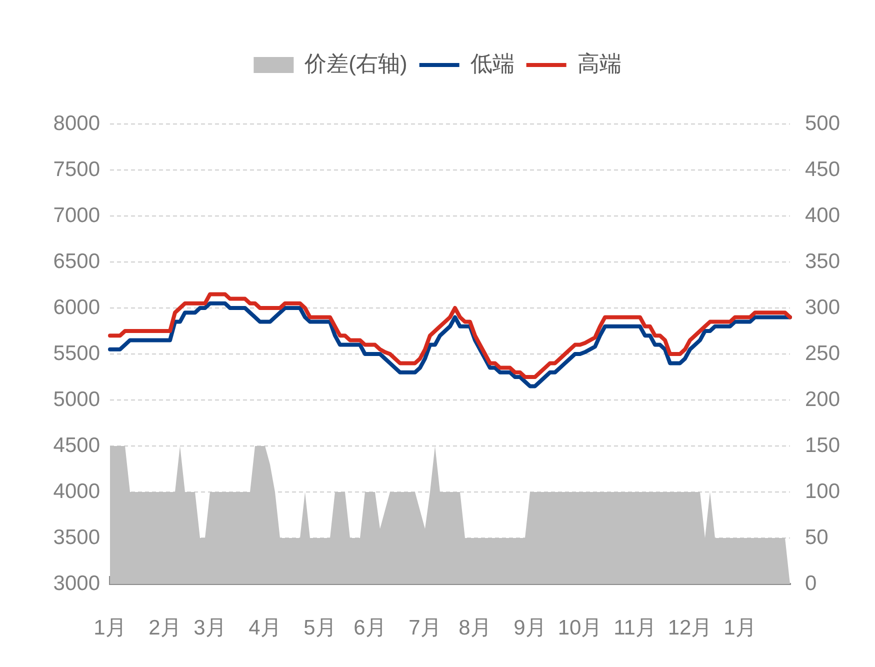 The width and height of the screenshot is (875, 667). I want to click on x-tick-label: 8月, so click(475, 628).